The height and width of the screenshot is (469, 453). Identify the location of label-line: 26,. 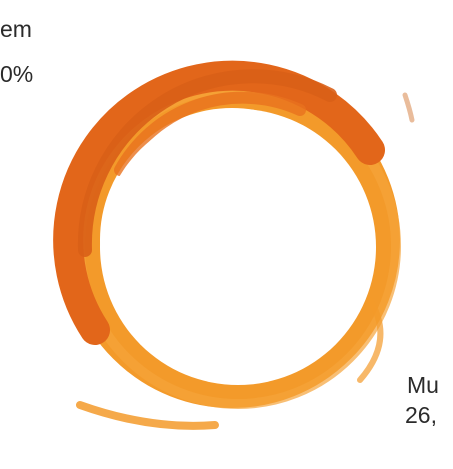
(421, 415).